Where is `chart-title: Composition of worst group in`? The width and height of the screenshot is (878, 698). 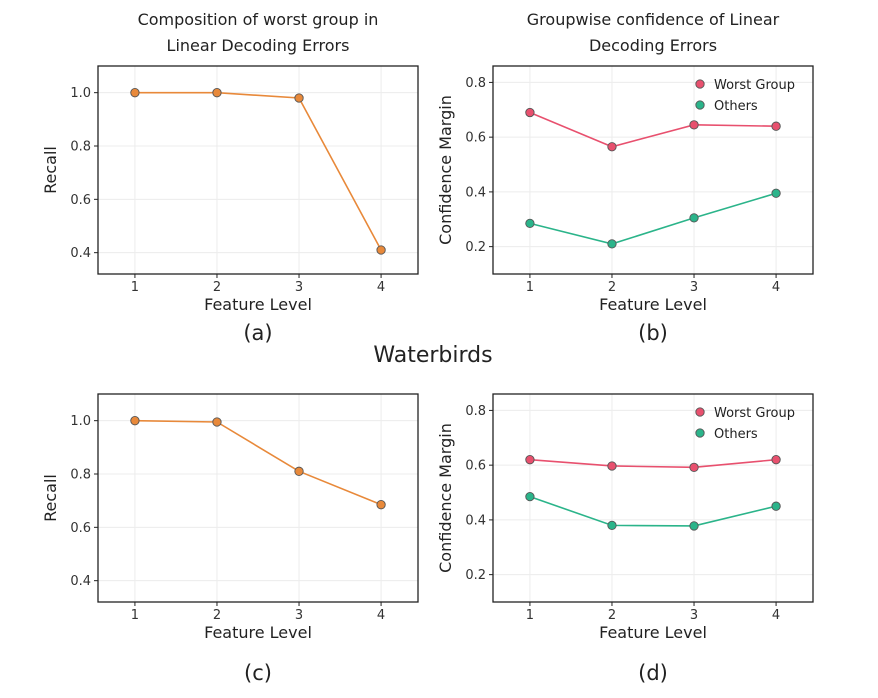
chart-title: Composition of worst group in is located at coordinates (258, 19).